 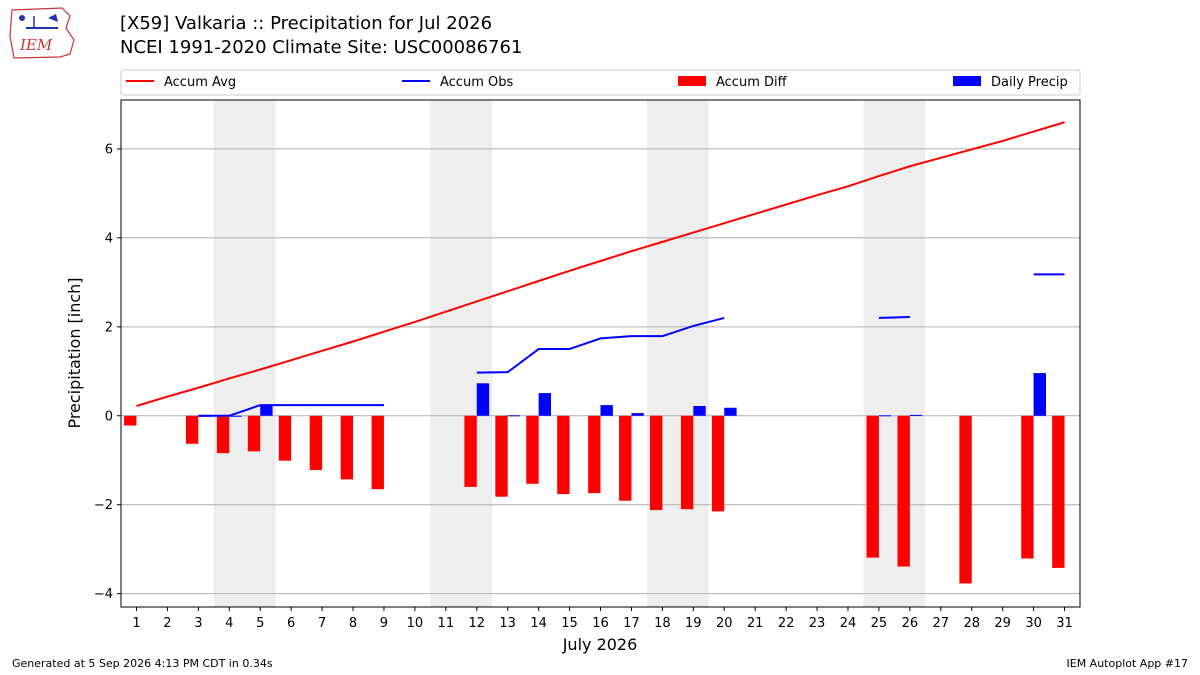 I want to click on x-axis-label: July 2026, so click(x=600, y=644).